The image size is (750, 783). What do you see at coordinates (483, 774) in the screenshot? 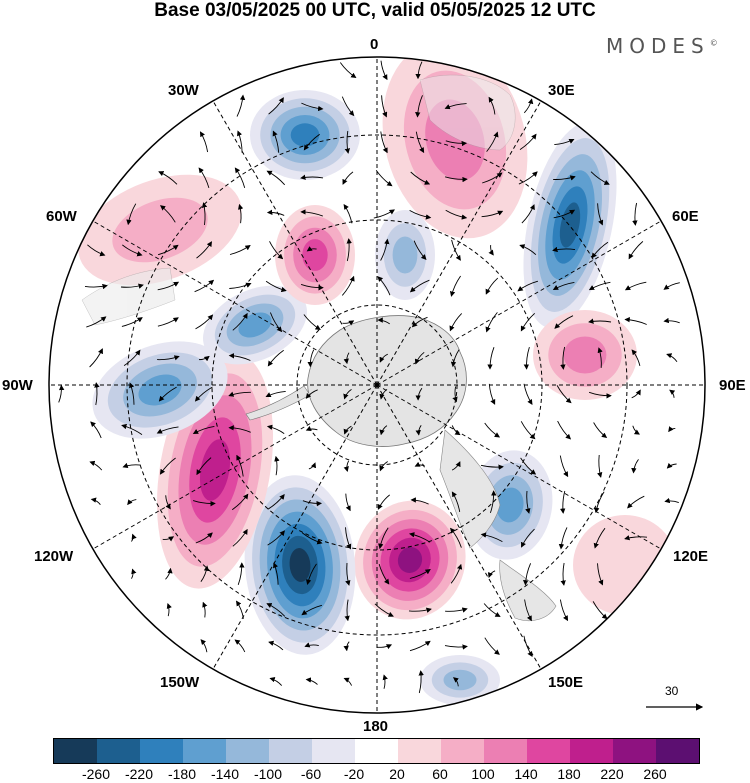
I see `colorbar-tick-label: 100` at bounding box center [483, 774].